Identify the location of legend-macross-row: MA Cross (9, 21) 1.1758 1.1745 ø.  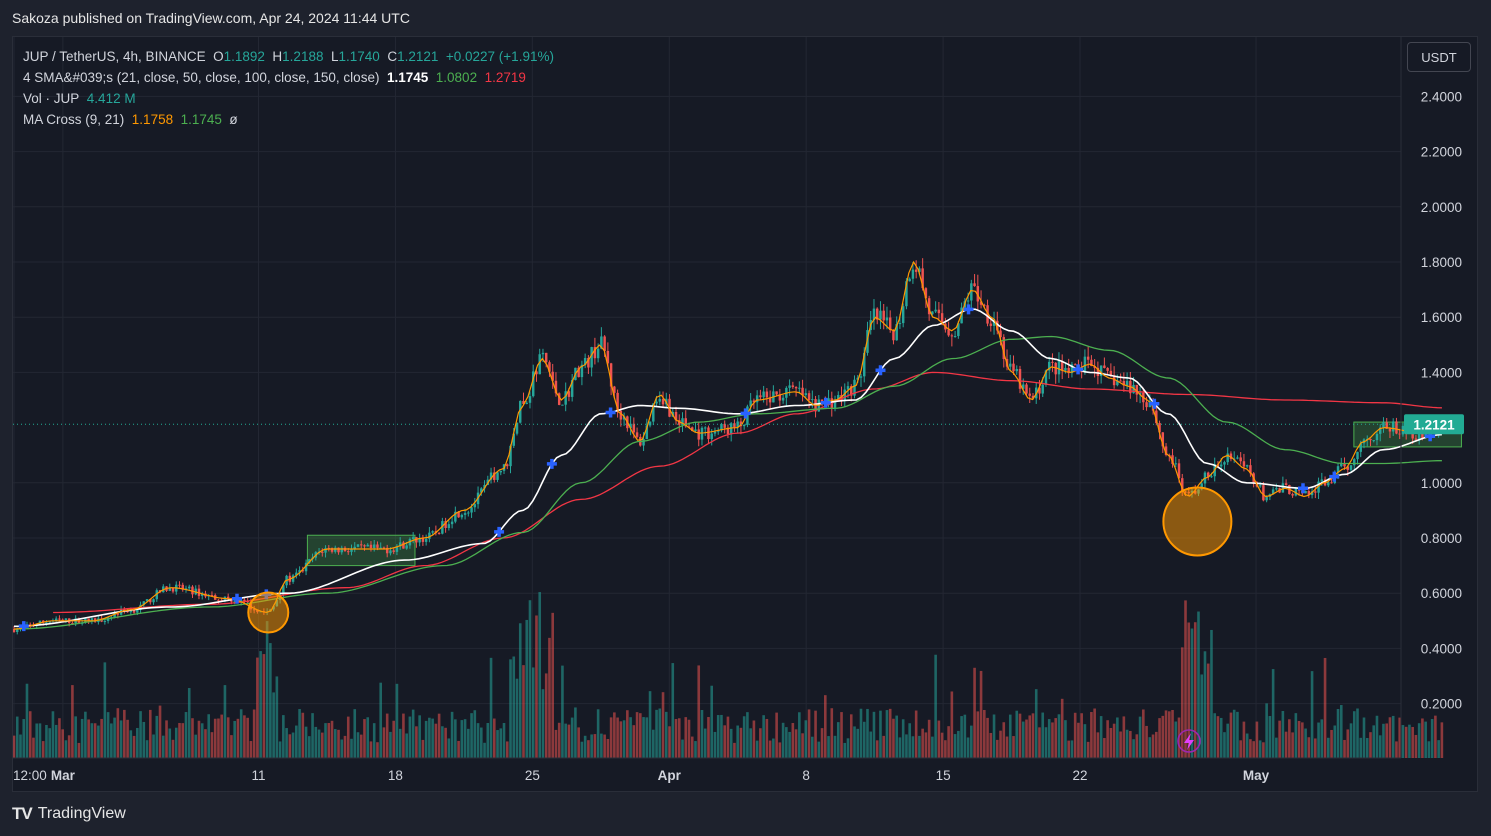
(288, 119).